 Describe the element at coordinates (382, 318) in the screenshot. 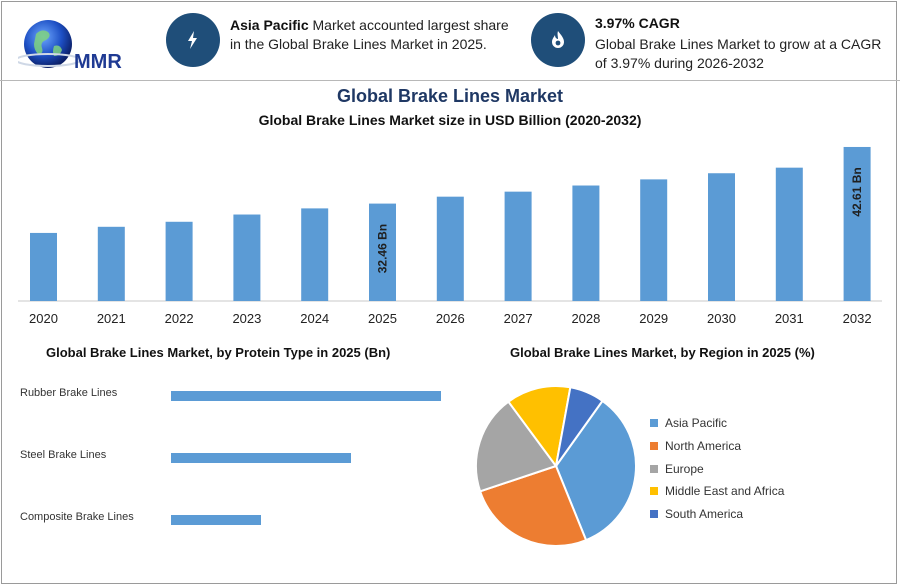

I see `x-tick-label: 2025` at that location.